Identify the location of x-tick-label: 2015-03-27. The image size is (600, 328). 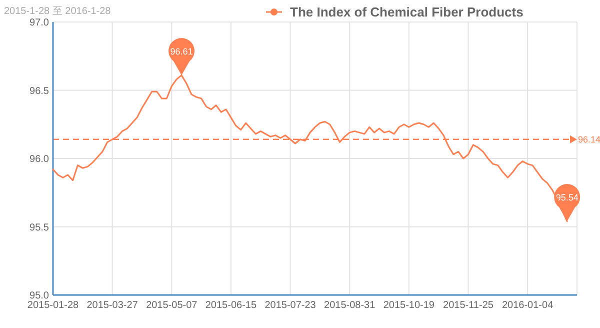
(112, 305).